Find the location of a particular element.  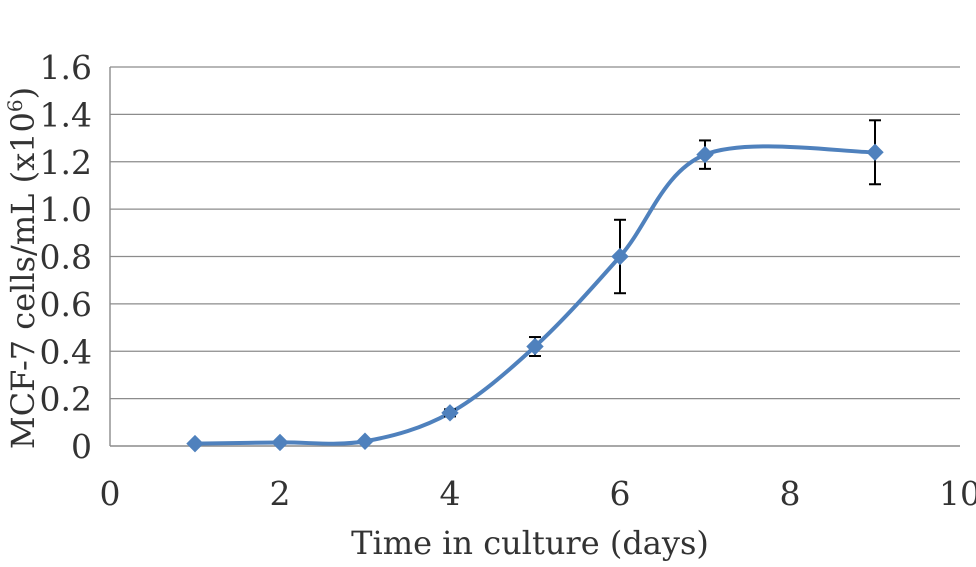

x-tick-label: 8 is located at coordinates (790, 493).